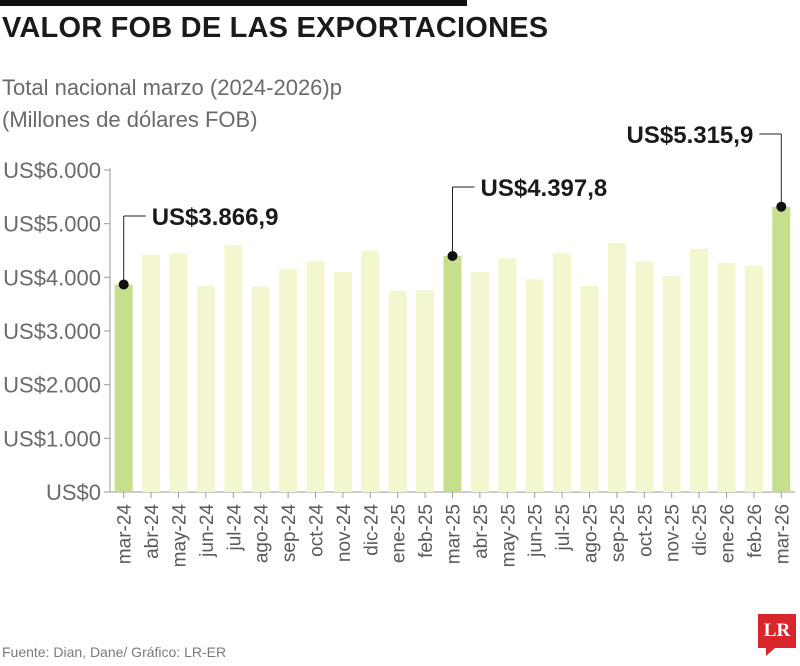 The width and height of the screenshot is (800, 666). Describe the element at coordinates (536, 531) in the screenshot. I see `x-tick-label: jun-25` at that location.